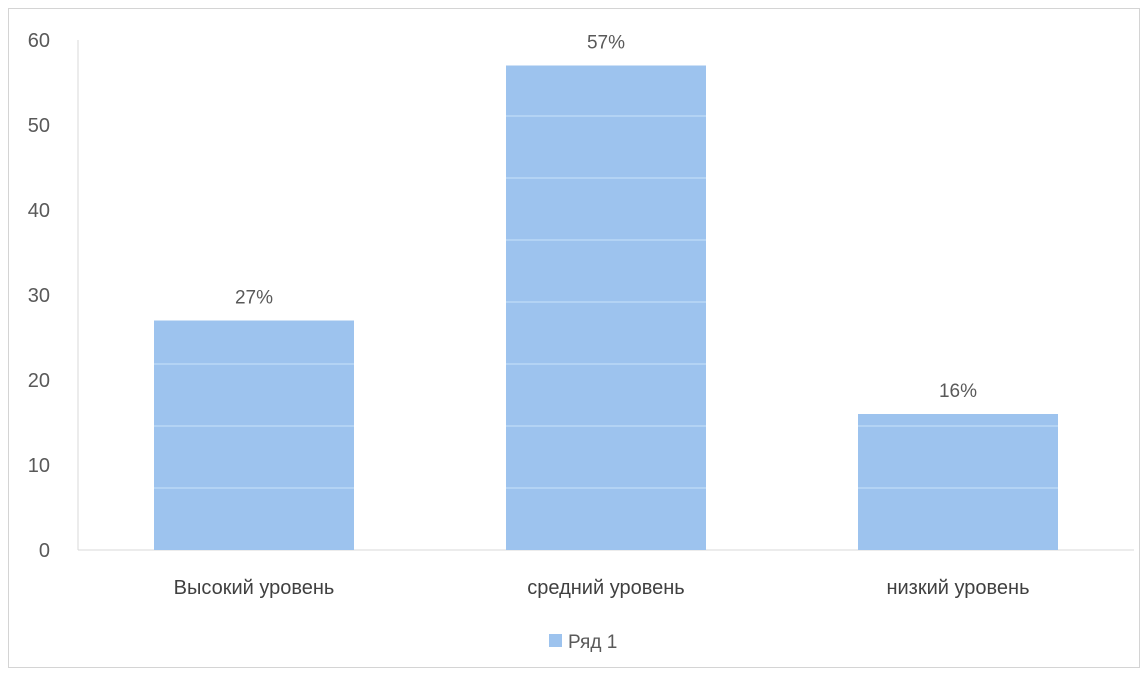  Describe the element at coordinates (39, 381) in the screenshot. I see `y-tick-label: 20` at that location.